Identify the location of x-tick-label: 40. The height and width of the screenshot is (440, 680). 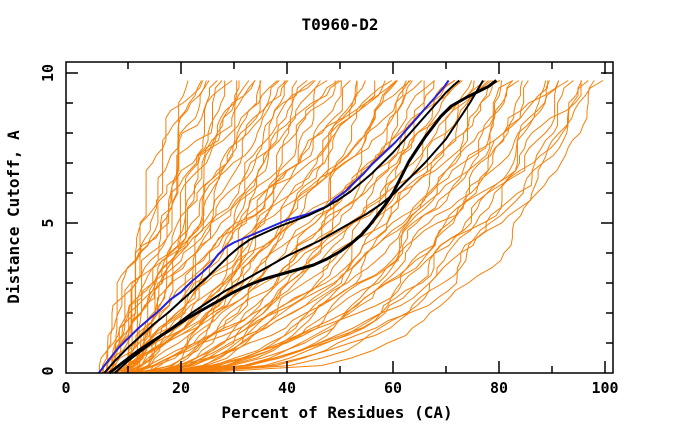
(287, 388).